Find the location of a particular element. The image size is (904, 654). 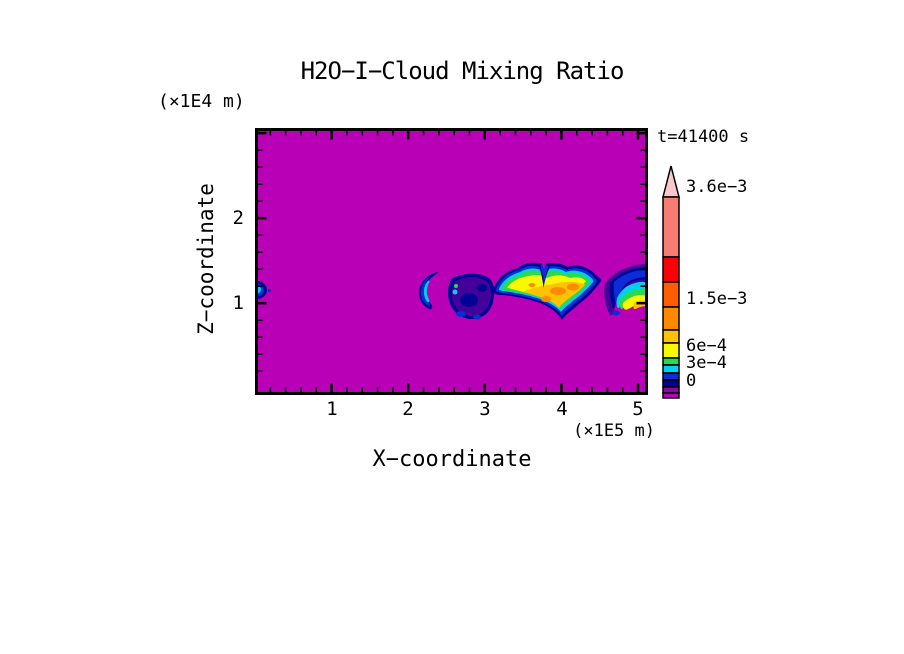

colorbar-label-1.5e-3: 1.5e−3 is located at coordinates (717, 299).